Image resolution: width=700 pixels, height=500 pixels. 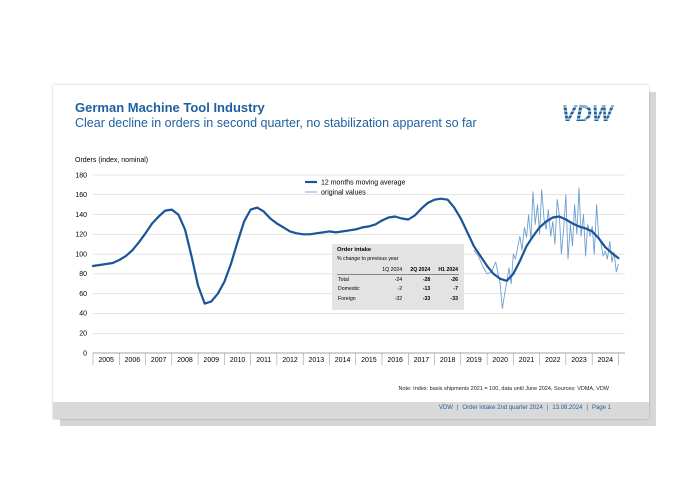 What do you see at coordinates (356, 270) in the screenshot?
I see `table-header-blank` at bounding box center [356, 270].